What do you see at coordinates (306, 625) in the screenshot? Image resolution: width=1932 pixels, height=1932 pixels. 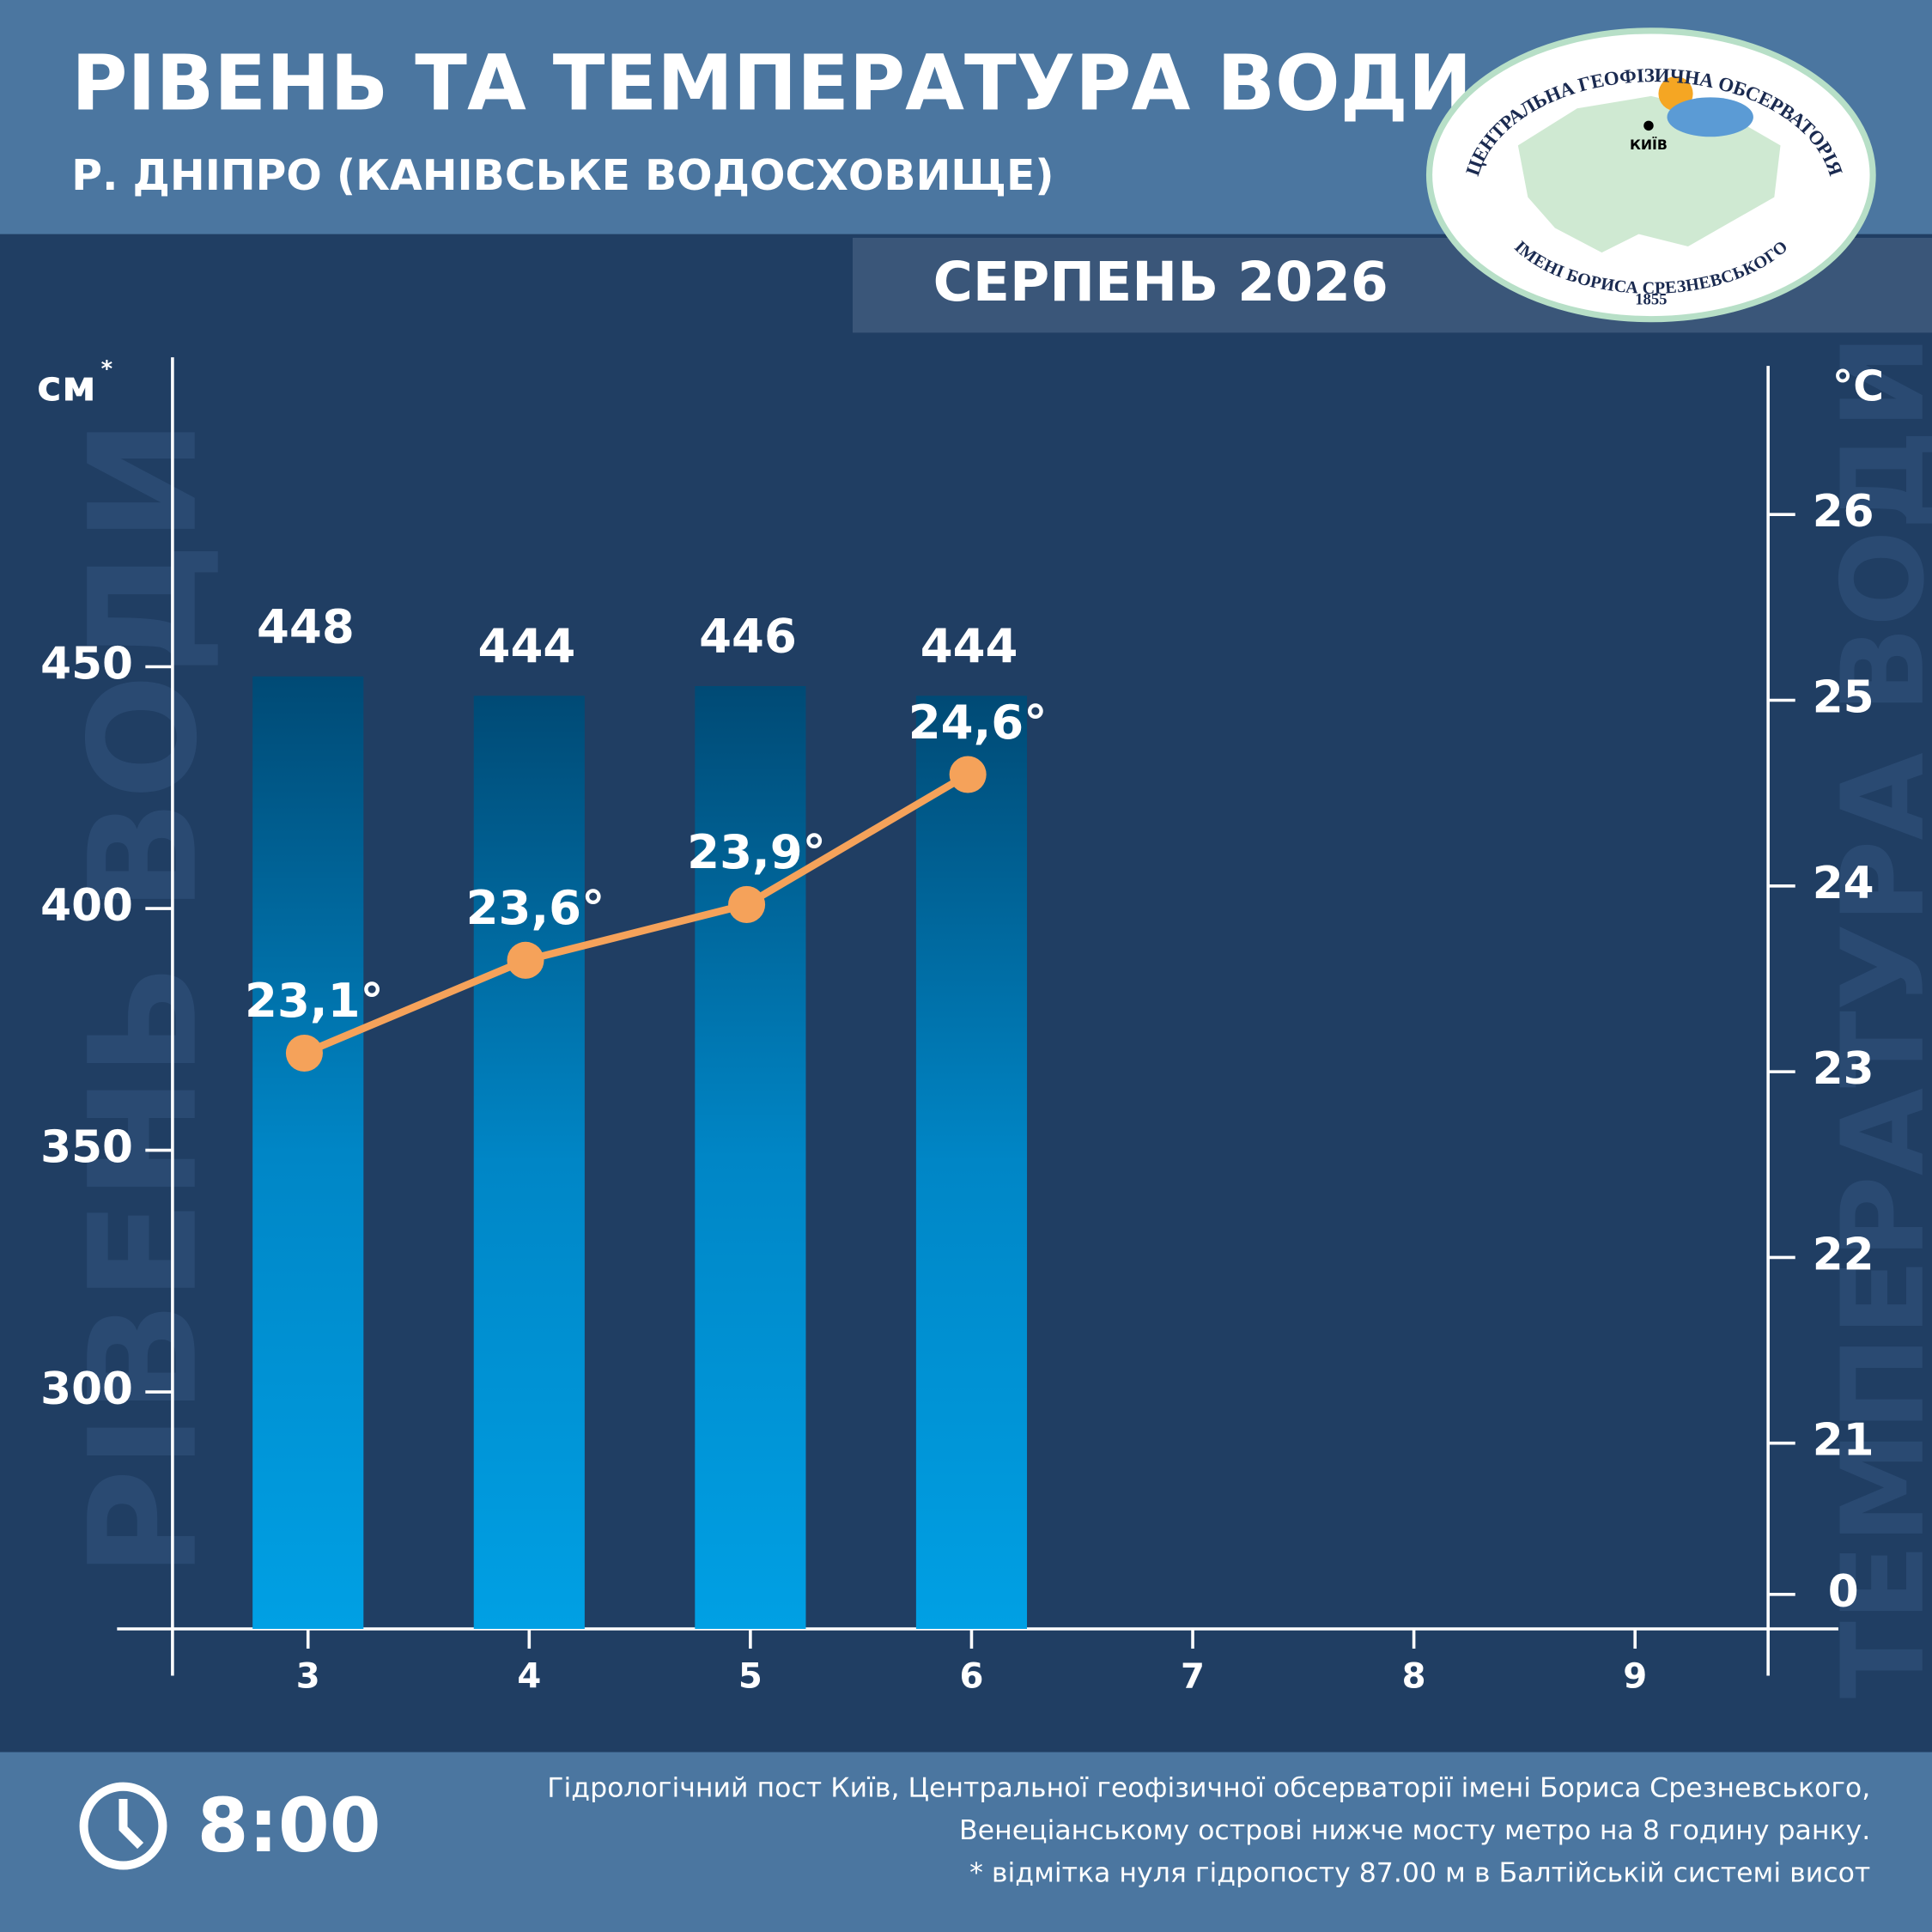 I see `bar-label: 448` at bounding box center [306, 625].